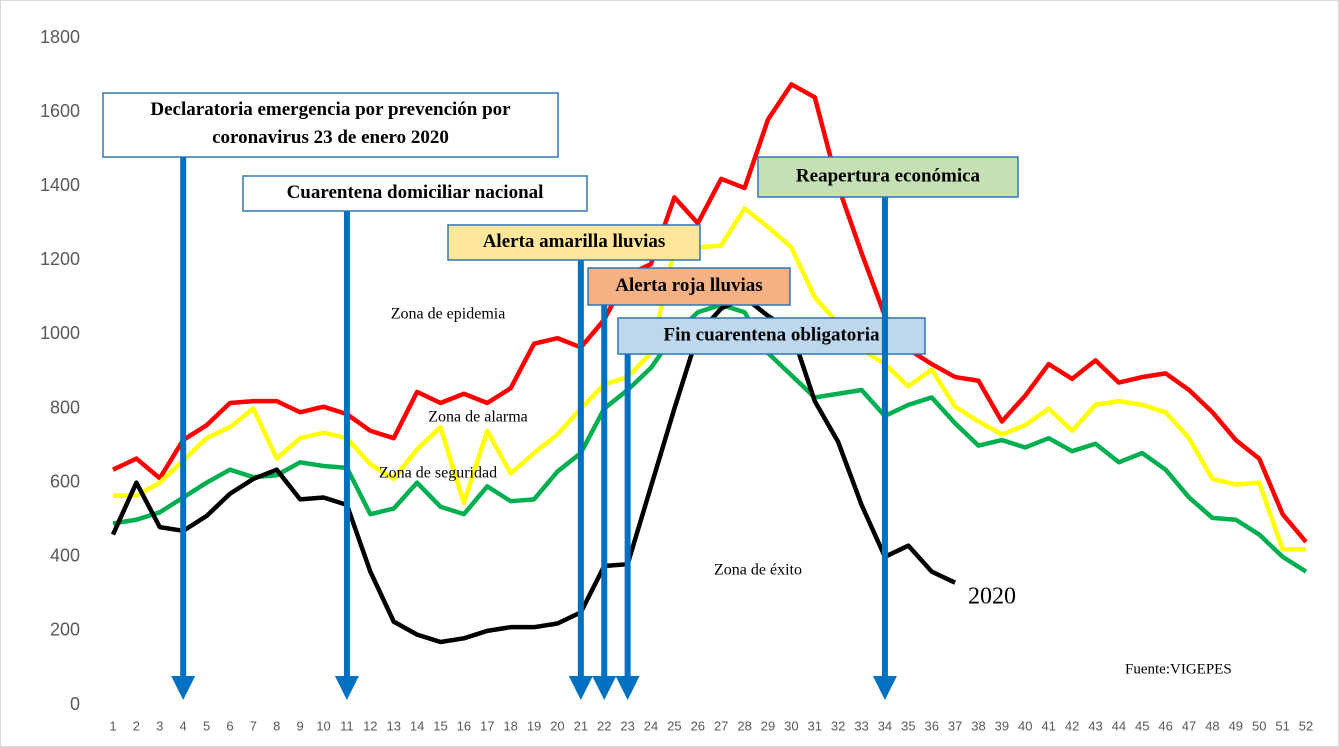  Describe the element at coordinates (253, 725) in the screenshot. I see `x-tick-label: 7` at that location.